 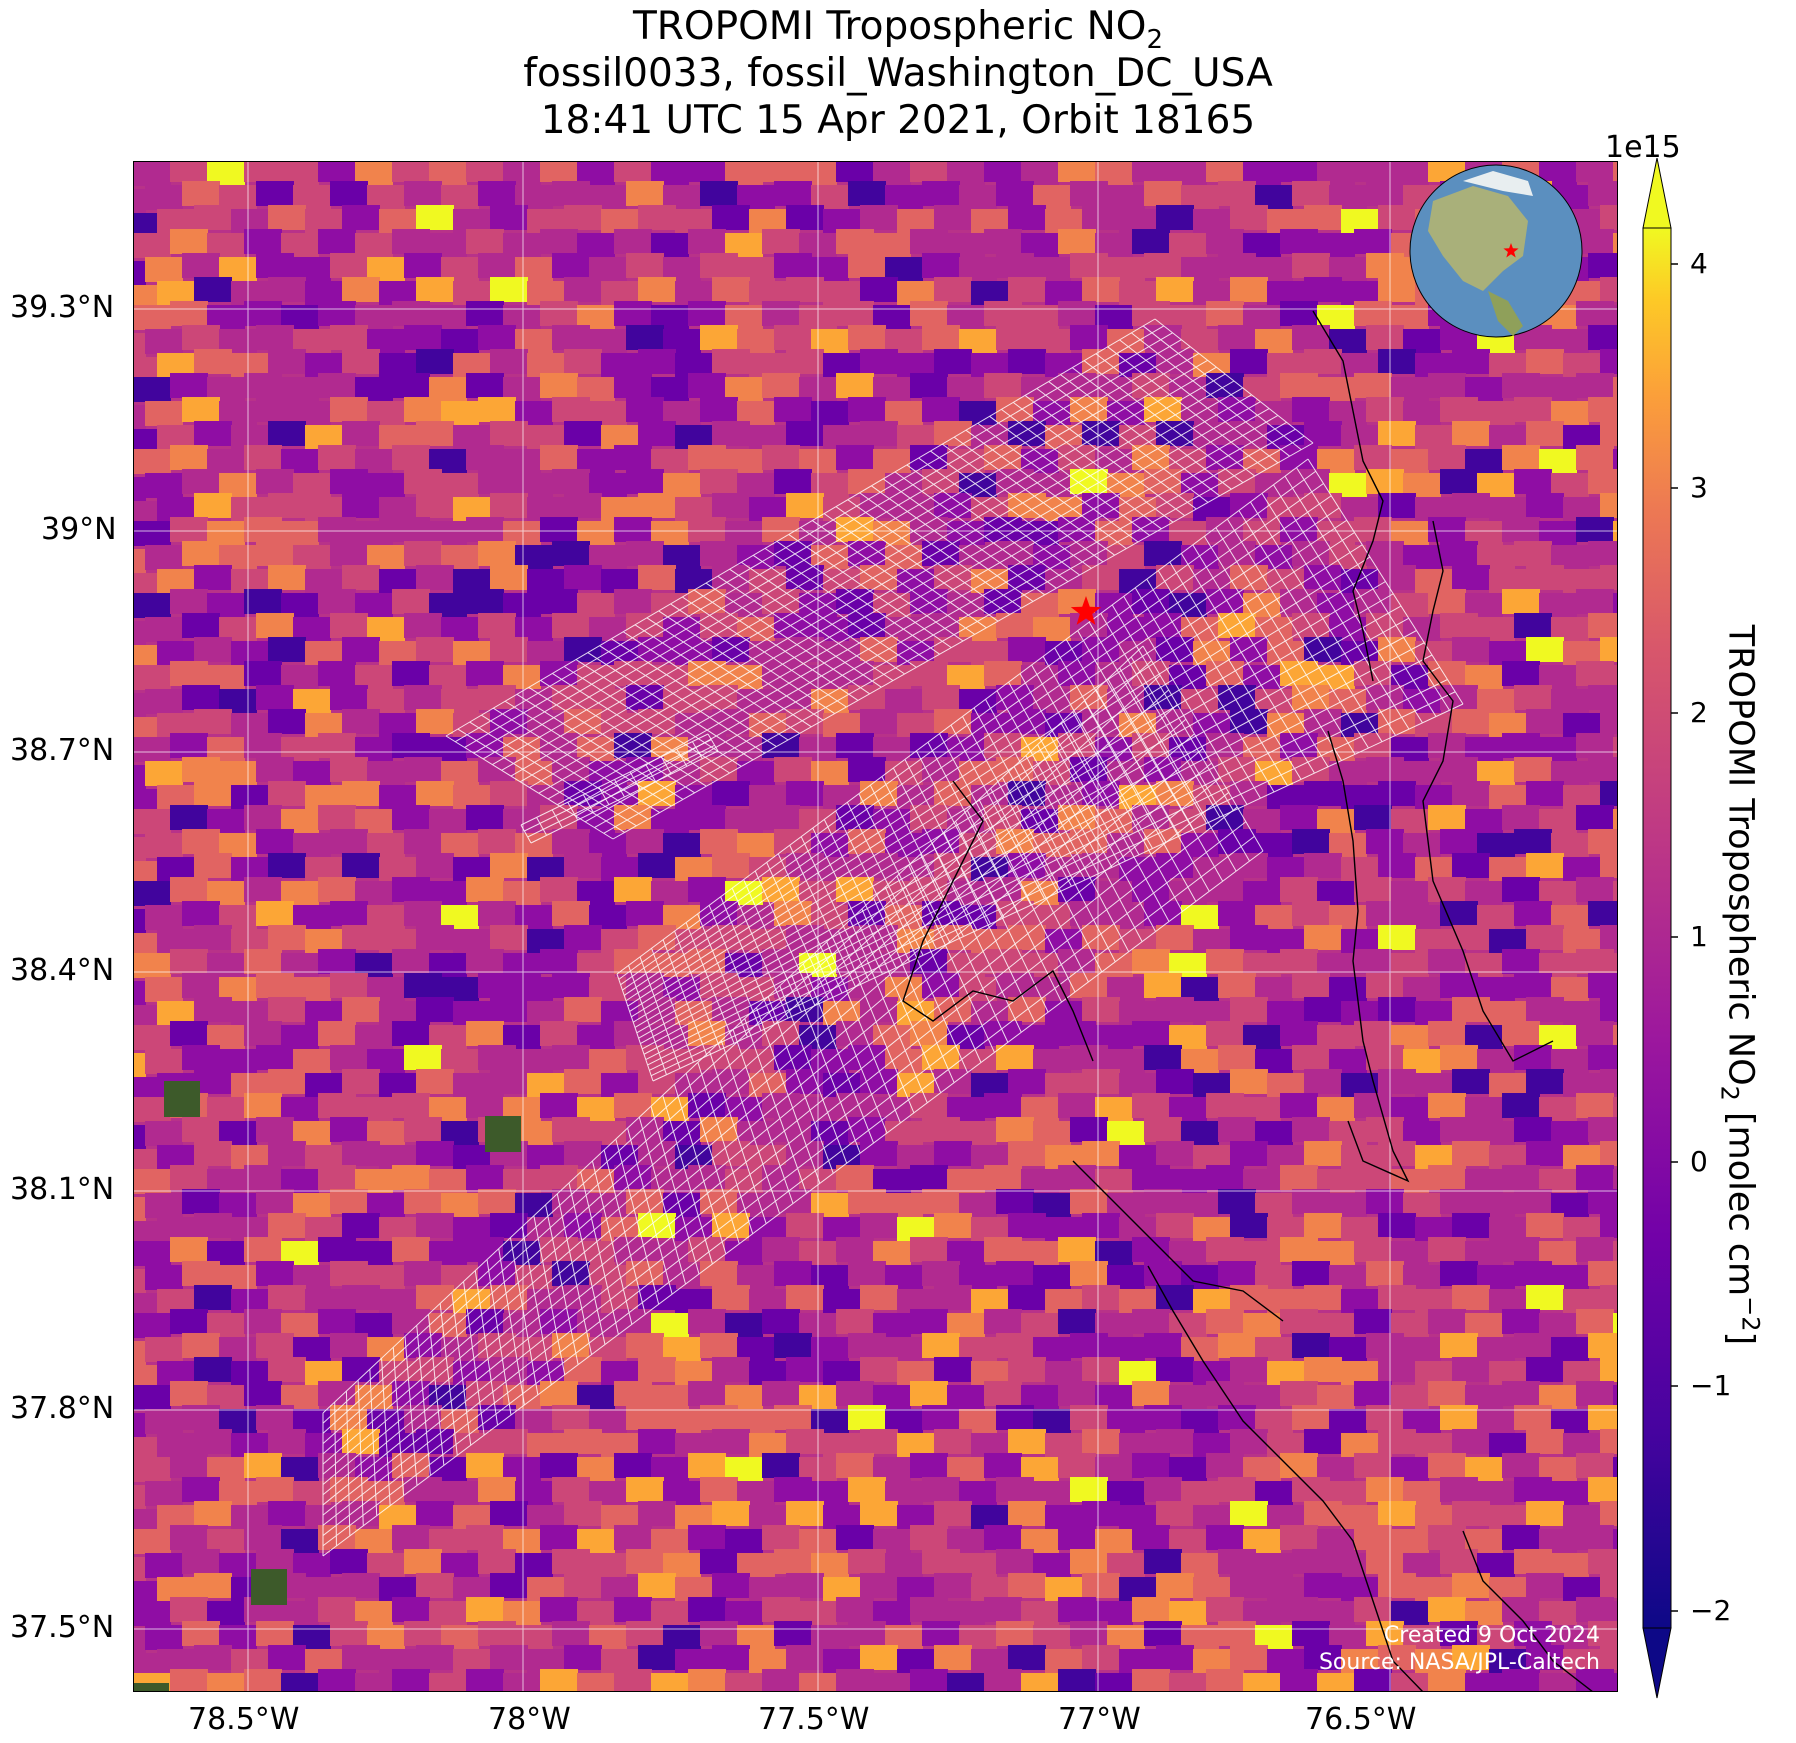 What do you see at coordinates (244, 1719) in the screenshot?
I see `lon-tick-78.5: 78.5°W` at bounding box center [244, 1719].